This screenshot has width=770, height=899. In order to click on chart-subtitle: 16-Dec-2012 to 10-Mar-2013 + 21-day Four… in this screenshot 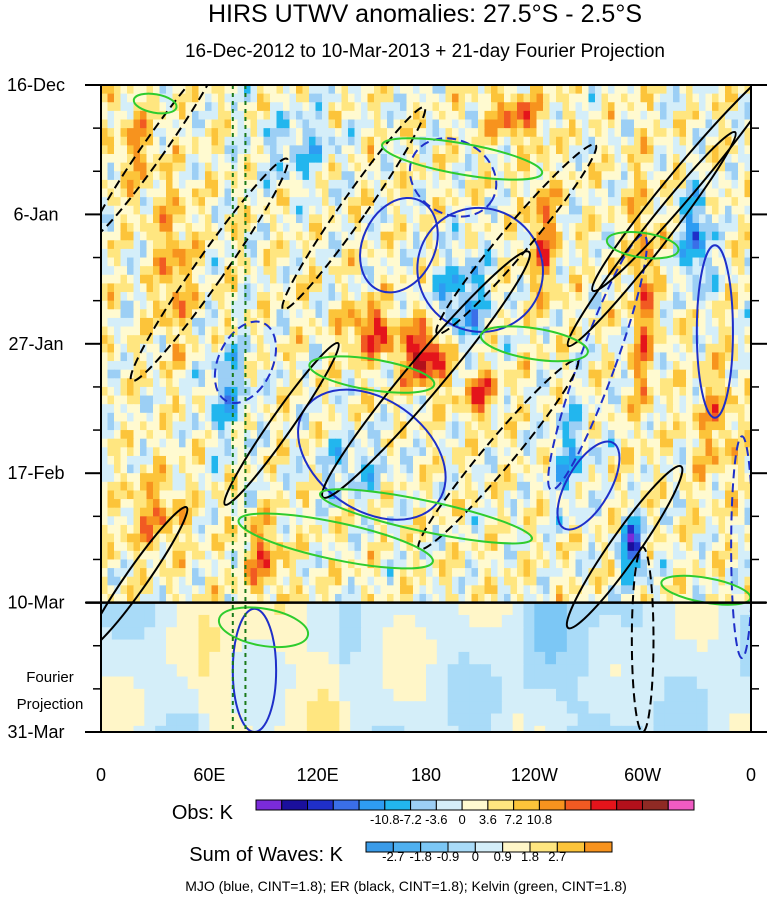, I will do `click(425, 51)`.